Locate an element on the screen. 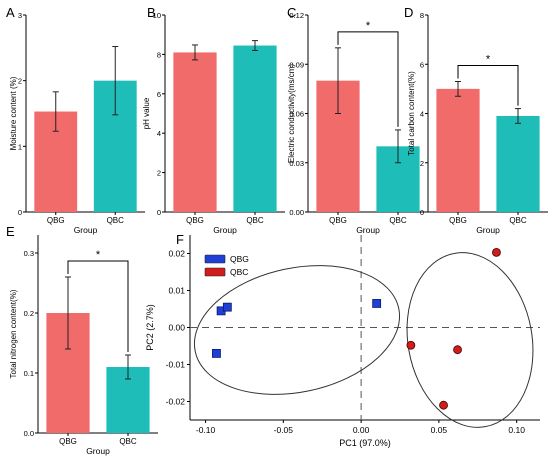 The image size is (550, 461). y-axis-title: Moisture content (%) is located at coordinates (13, 113).